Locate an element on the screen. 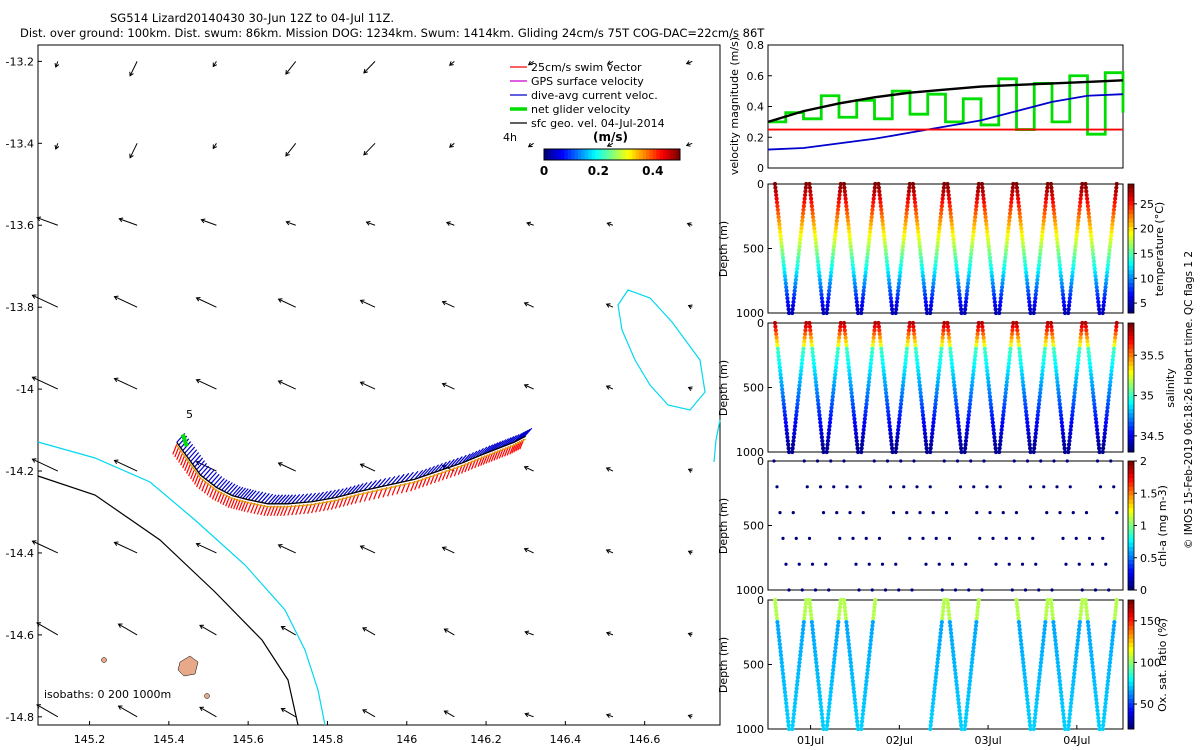 This screenshot has height=750, width=1200. temperature-colorbar-tick-label: 5 is located at coordinates (1143, 303).